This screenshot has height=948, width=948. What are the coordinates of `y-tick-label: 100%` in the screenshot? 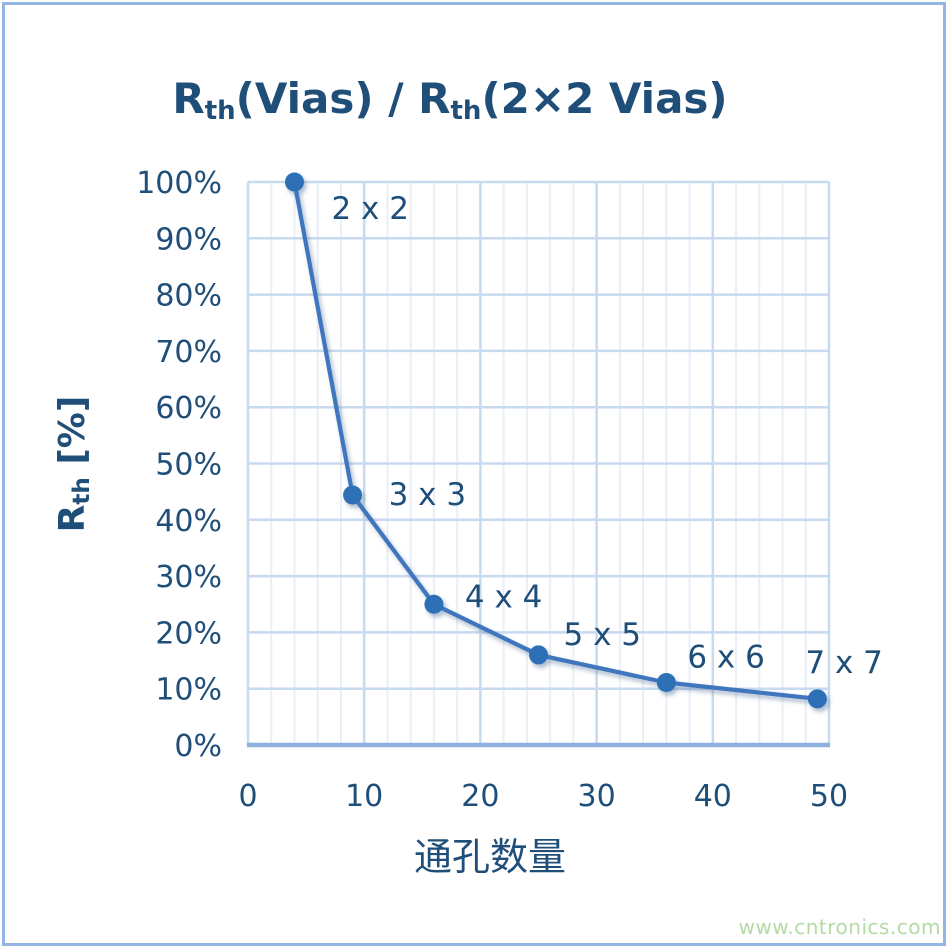 It's located at (179, 183).